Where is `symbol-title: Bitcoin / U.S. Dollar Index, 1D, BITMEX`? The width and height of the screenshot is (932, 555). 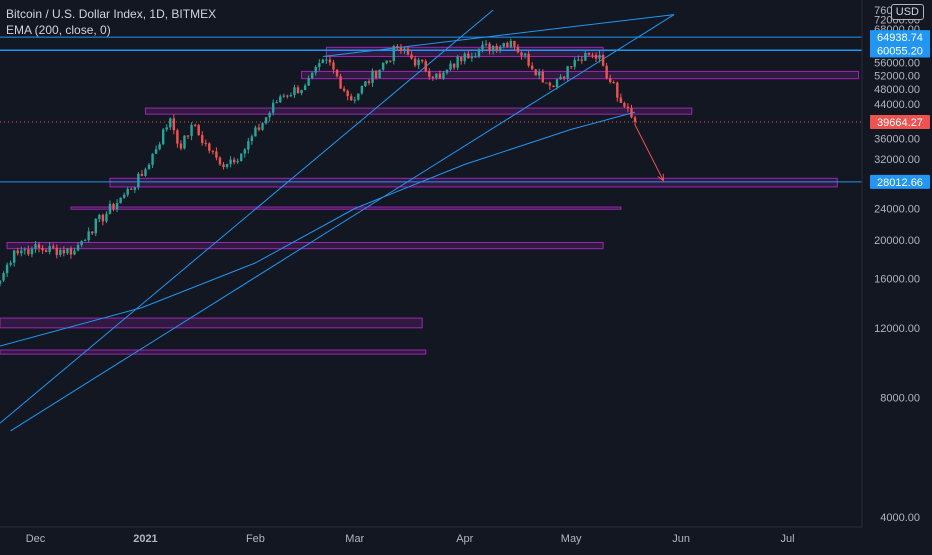
symbol-title: Bitcoin / U.S. Dollar Index, 1D, BITMEX is located at coordinates (111, 14).